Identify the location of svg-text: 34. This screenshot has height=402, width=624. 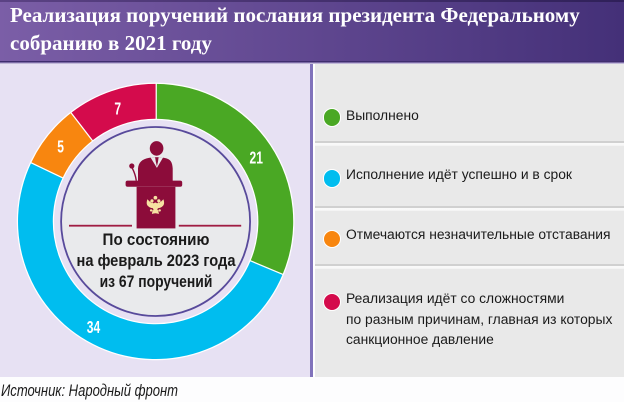
(94, 328).